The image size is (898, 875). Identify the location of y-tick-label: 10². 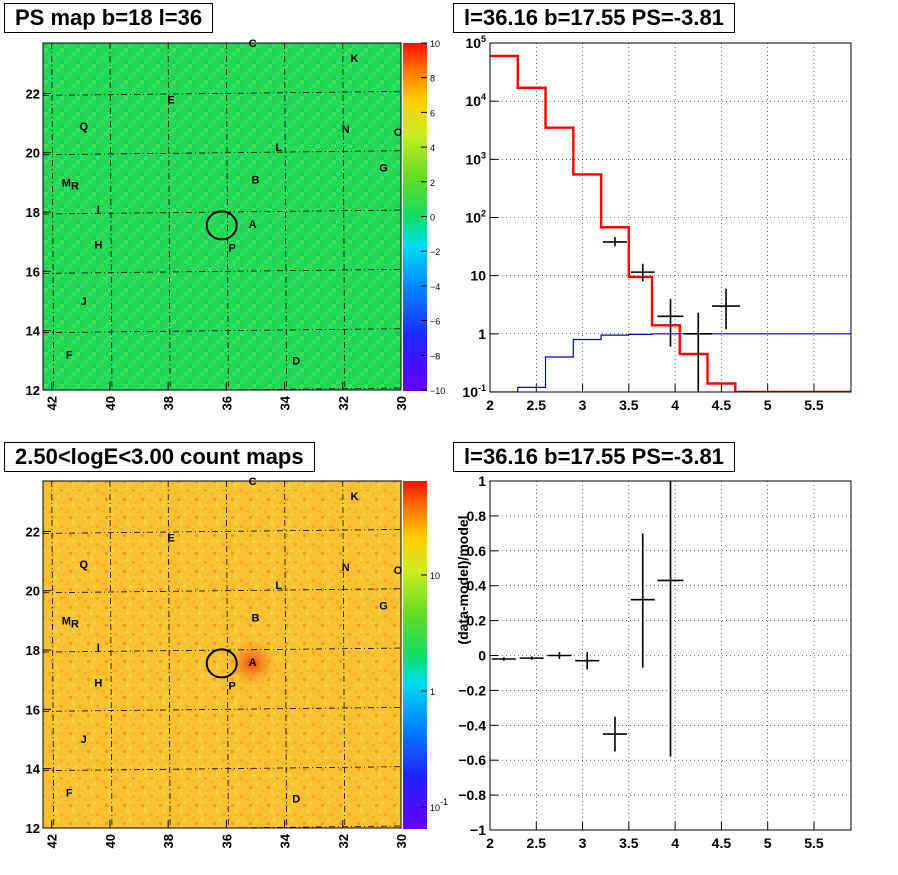
(475, 217).